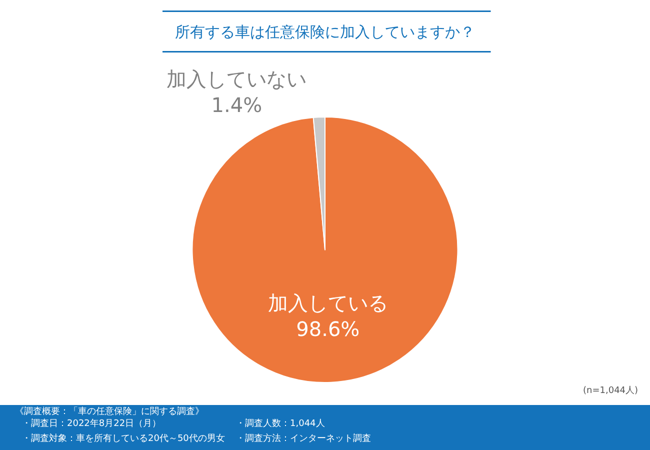 The height and width of the screenshot is (450, 650). What do you see at coordinates (328, 329) in the screenshot?
I see `data-label: 98.6%` at bounding box center [328, 329].